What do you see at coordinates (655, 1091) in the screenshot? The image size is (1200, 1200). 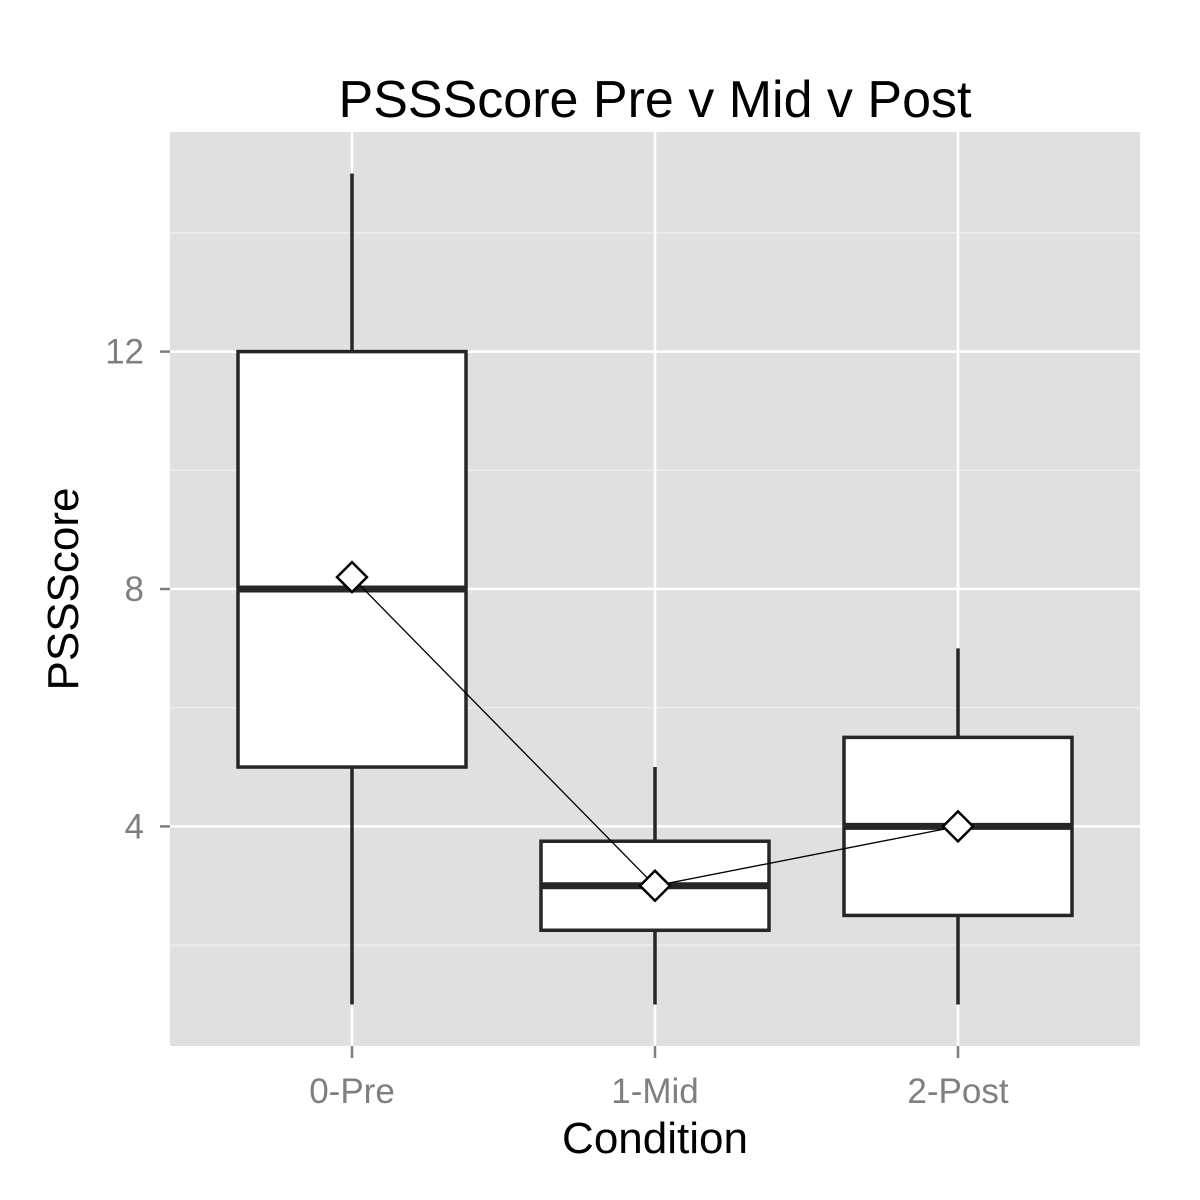 I see `x-tick-label: 1-Mid` at bounding box center [655, 1091].